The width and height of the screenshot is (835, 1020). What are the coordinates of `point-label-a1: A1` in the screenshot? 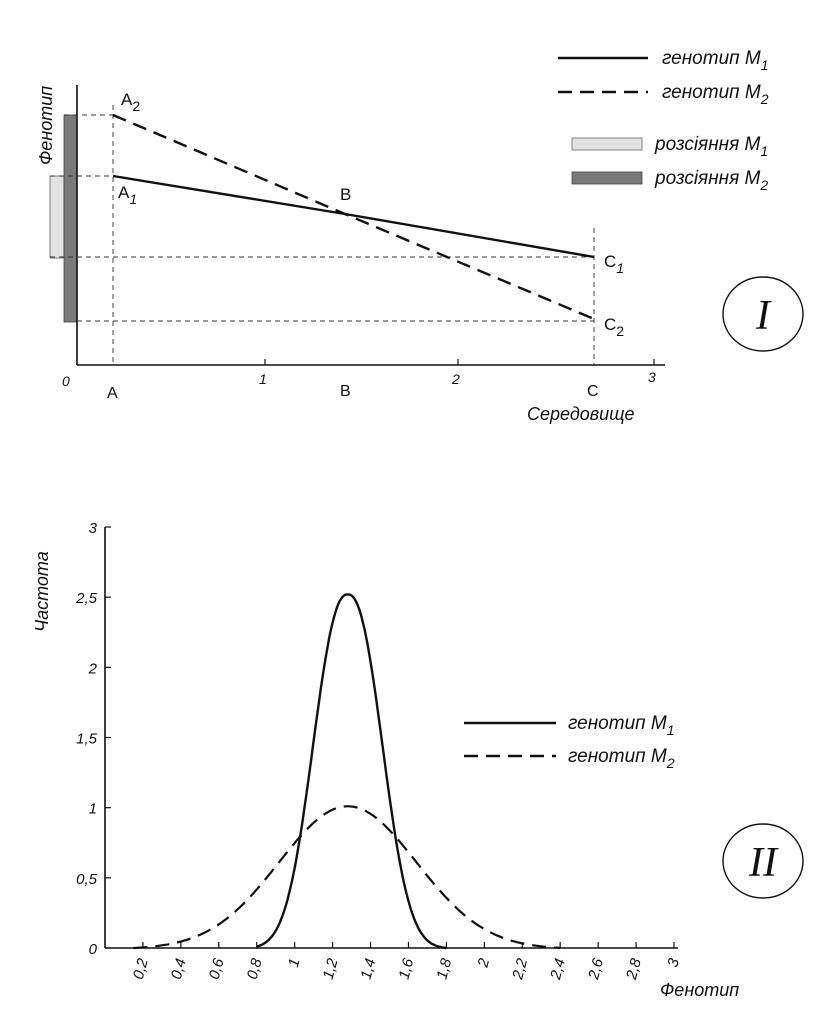 It's located at (127, 195).